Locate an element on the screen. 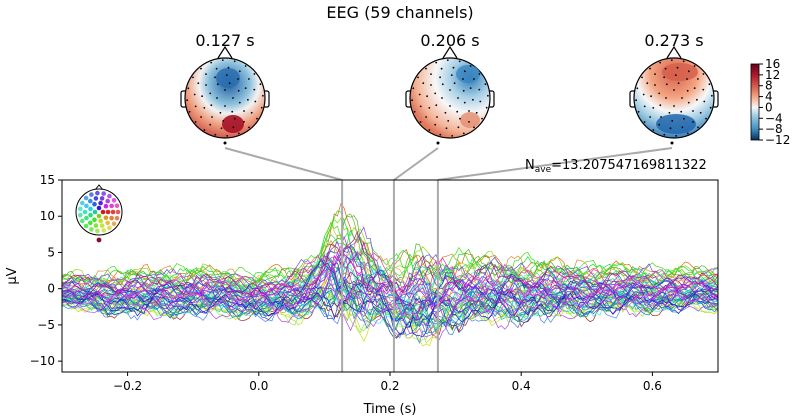 The image size is (800, 420). topomap-3: 0.273 s is located at coordinates (674, 88).